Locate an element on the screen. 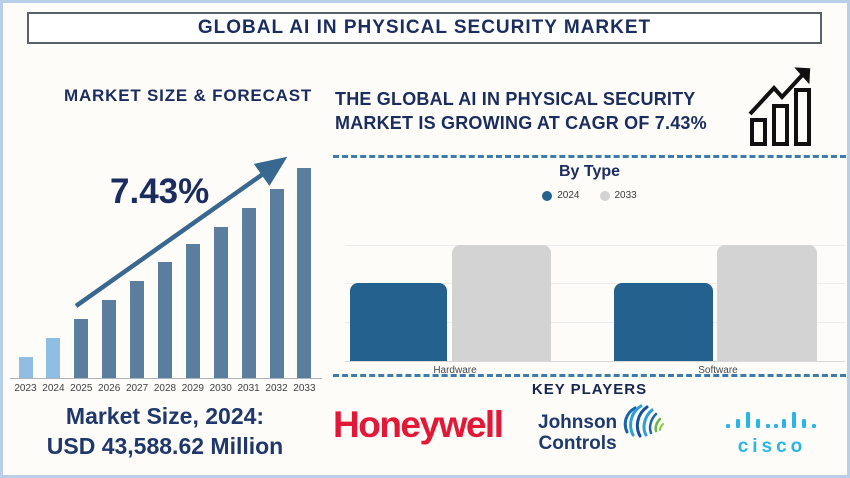 This screenshot has width=850, height=478. forecast-year-label: 2030 is located at coordinates (220, 388).